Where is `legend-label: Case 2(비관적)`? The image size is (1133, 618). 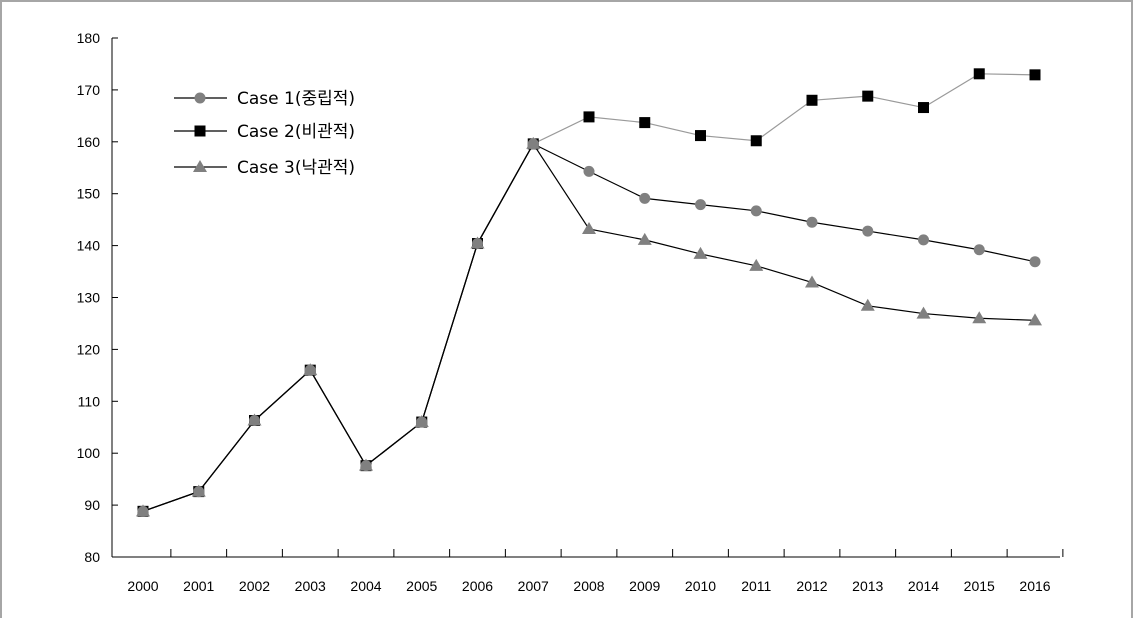
legend-label: Case 2(비관적) is located at coordinates (296, 132).